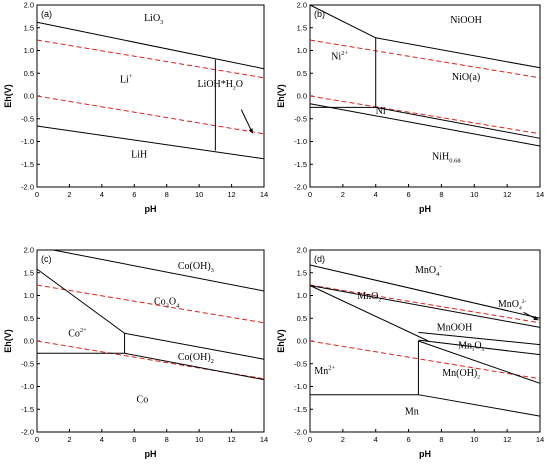  Describe the element at coordinates (381, 111) in the screenshot. I see `region-label: Ni` at that location.